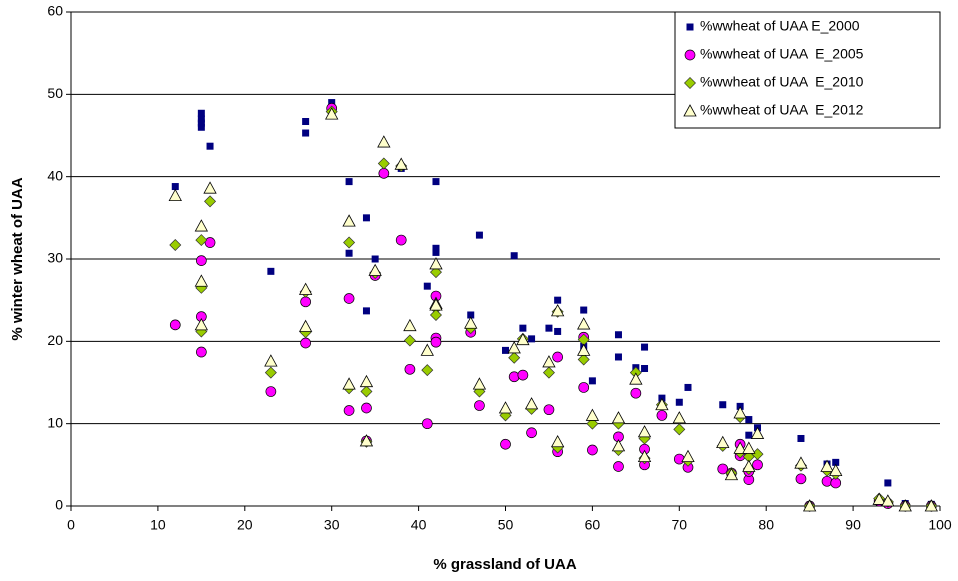  What do you see at coordinates (71, 525) in the screenshot?
I see `x-tick-label: 0` at bounding box center [71, 525].